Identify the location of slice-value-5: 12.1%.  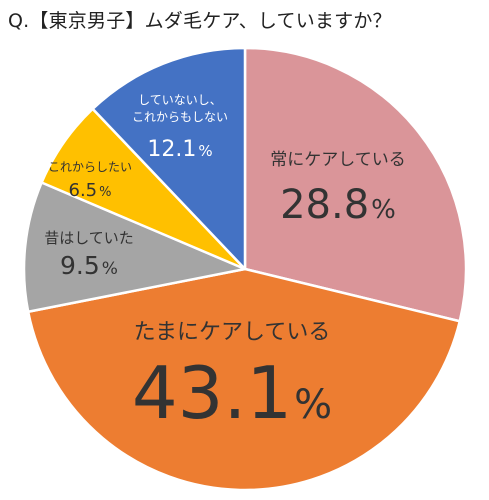
(179, 149).